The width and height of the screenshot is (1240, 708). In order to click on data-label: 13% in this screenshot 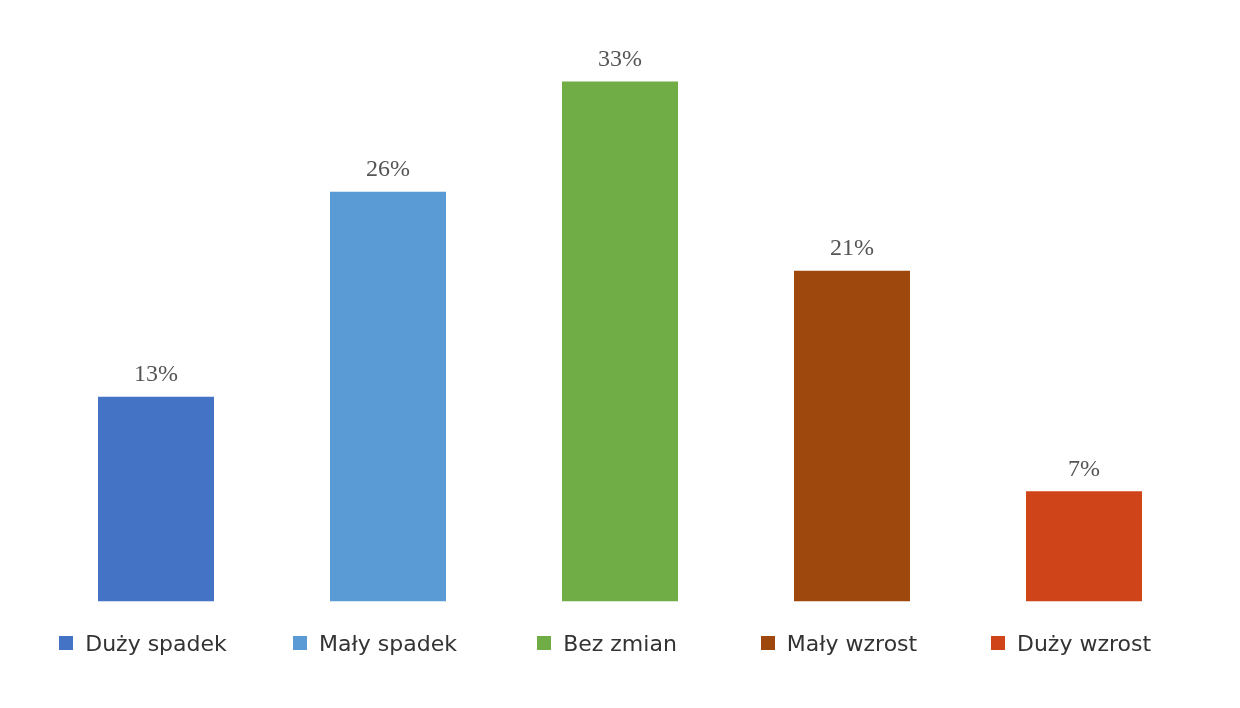, I will do `click(156, 373)`.